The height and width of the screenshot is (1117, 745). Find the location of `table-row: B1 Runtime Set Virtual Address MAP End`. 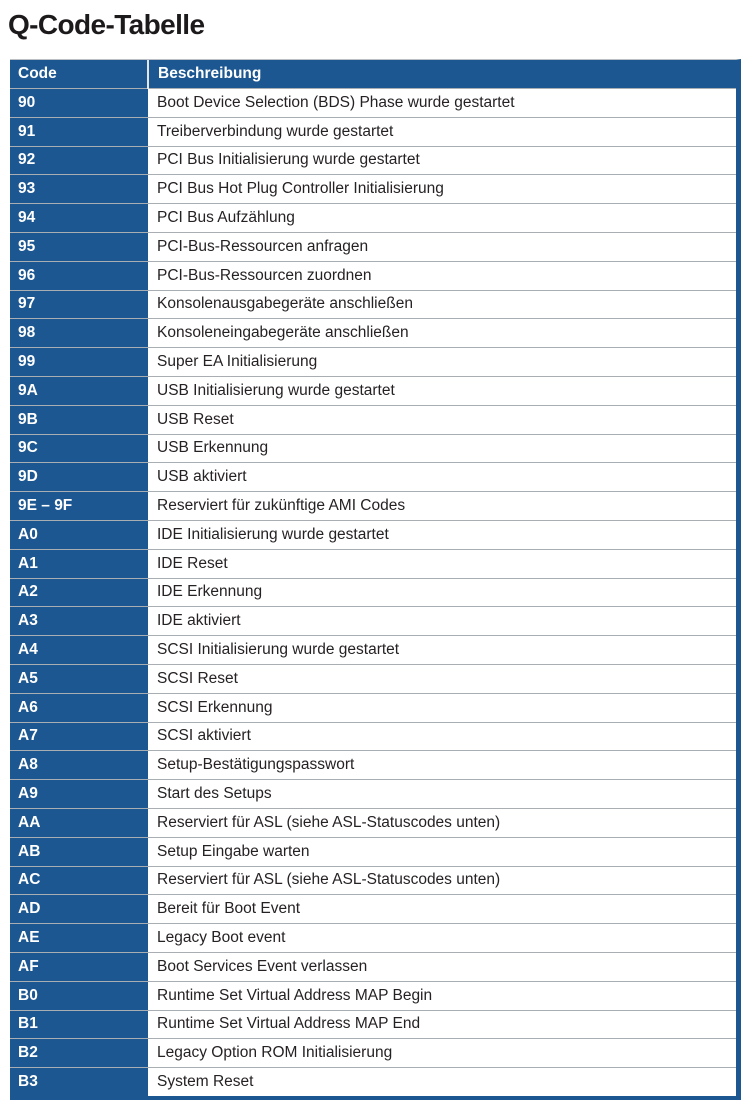

table-row: B1 Runtime Set Virtual Address MAP End is located at coordinates (373, 1024).